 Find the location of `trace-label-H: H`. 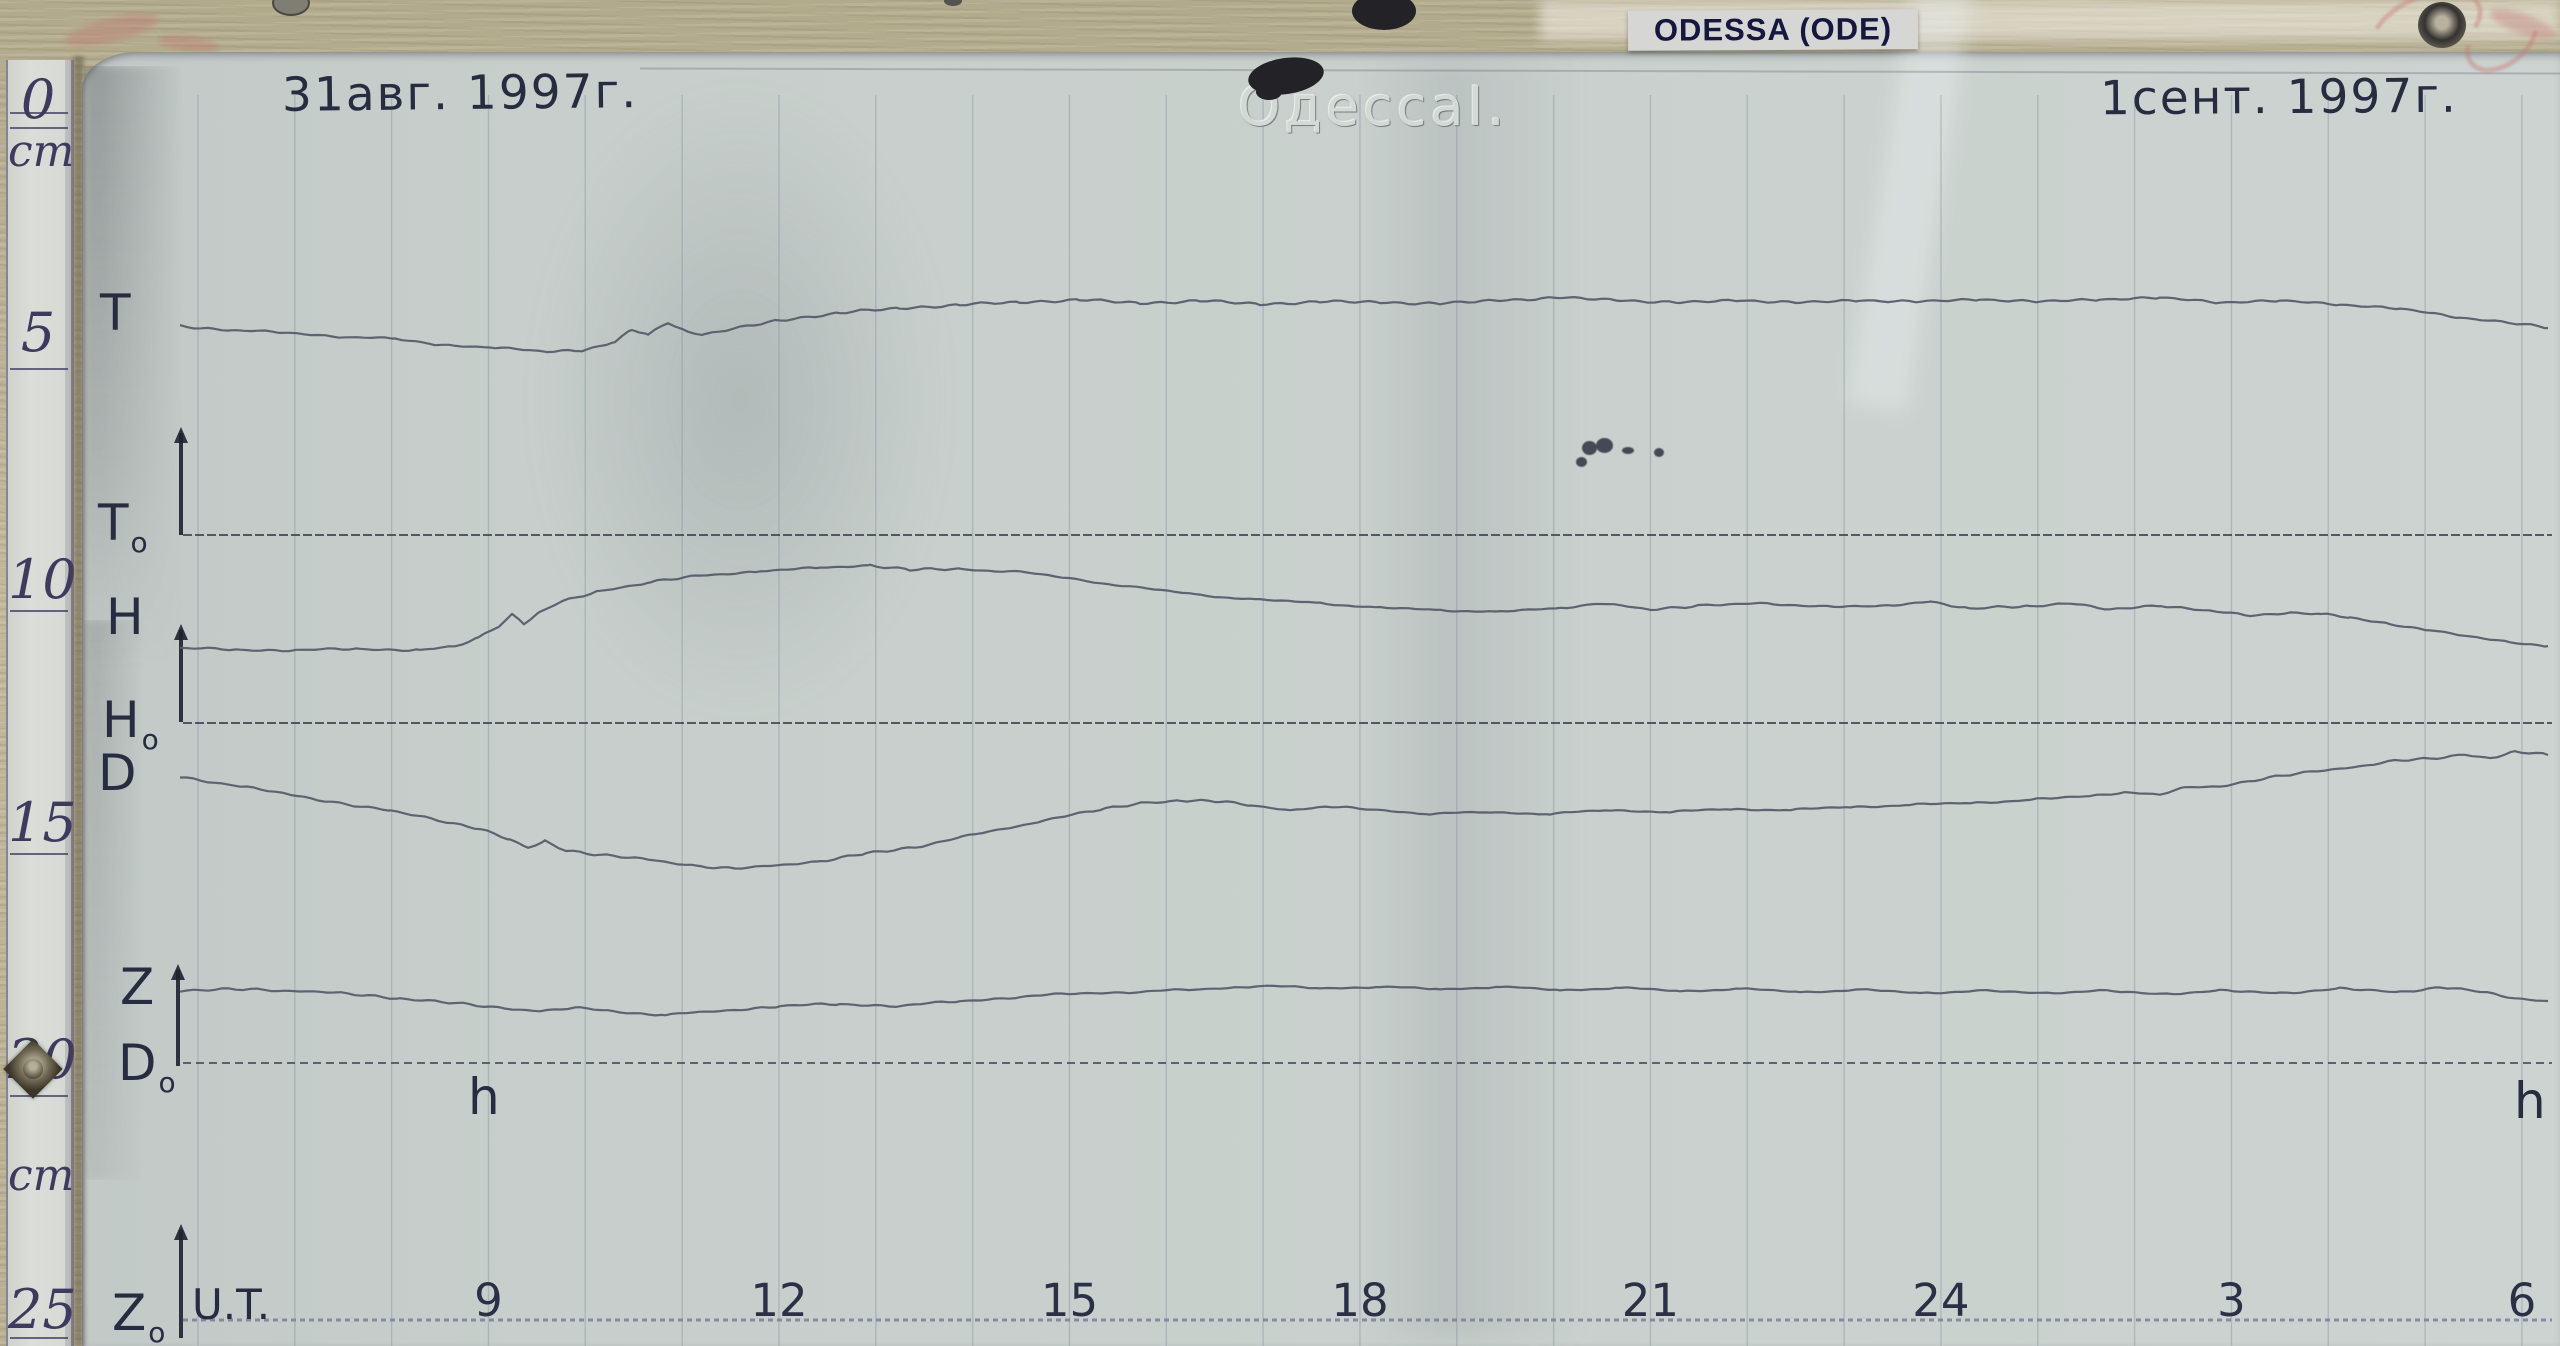

trace-label-H: H is located at coordinates (125, 617).